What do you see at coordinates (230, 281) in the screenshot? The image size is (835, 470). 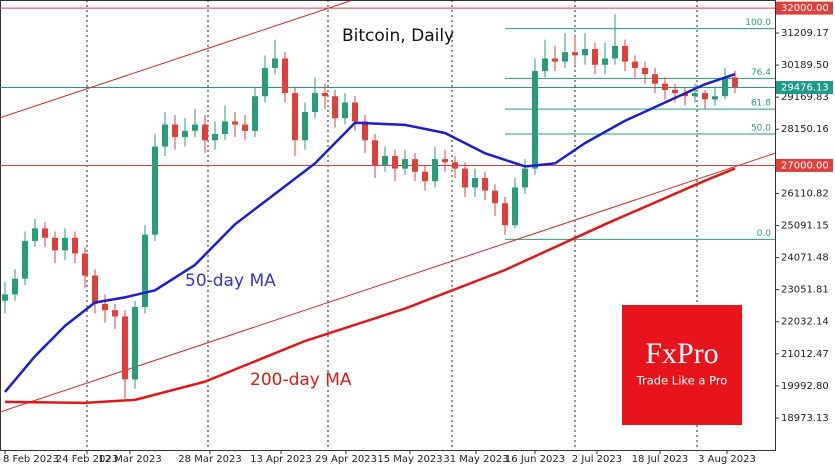 I see `ma-label: 50-day MA` at bounding box center [230, 281].